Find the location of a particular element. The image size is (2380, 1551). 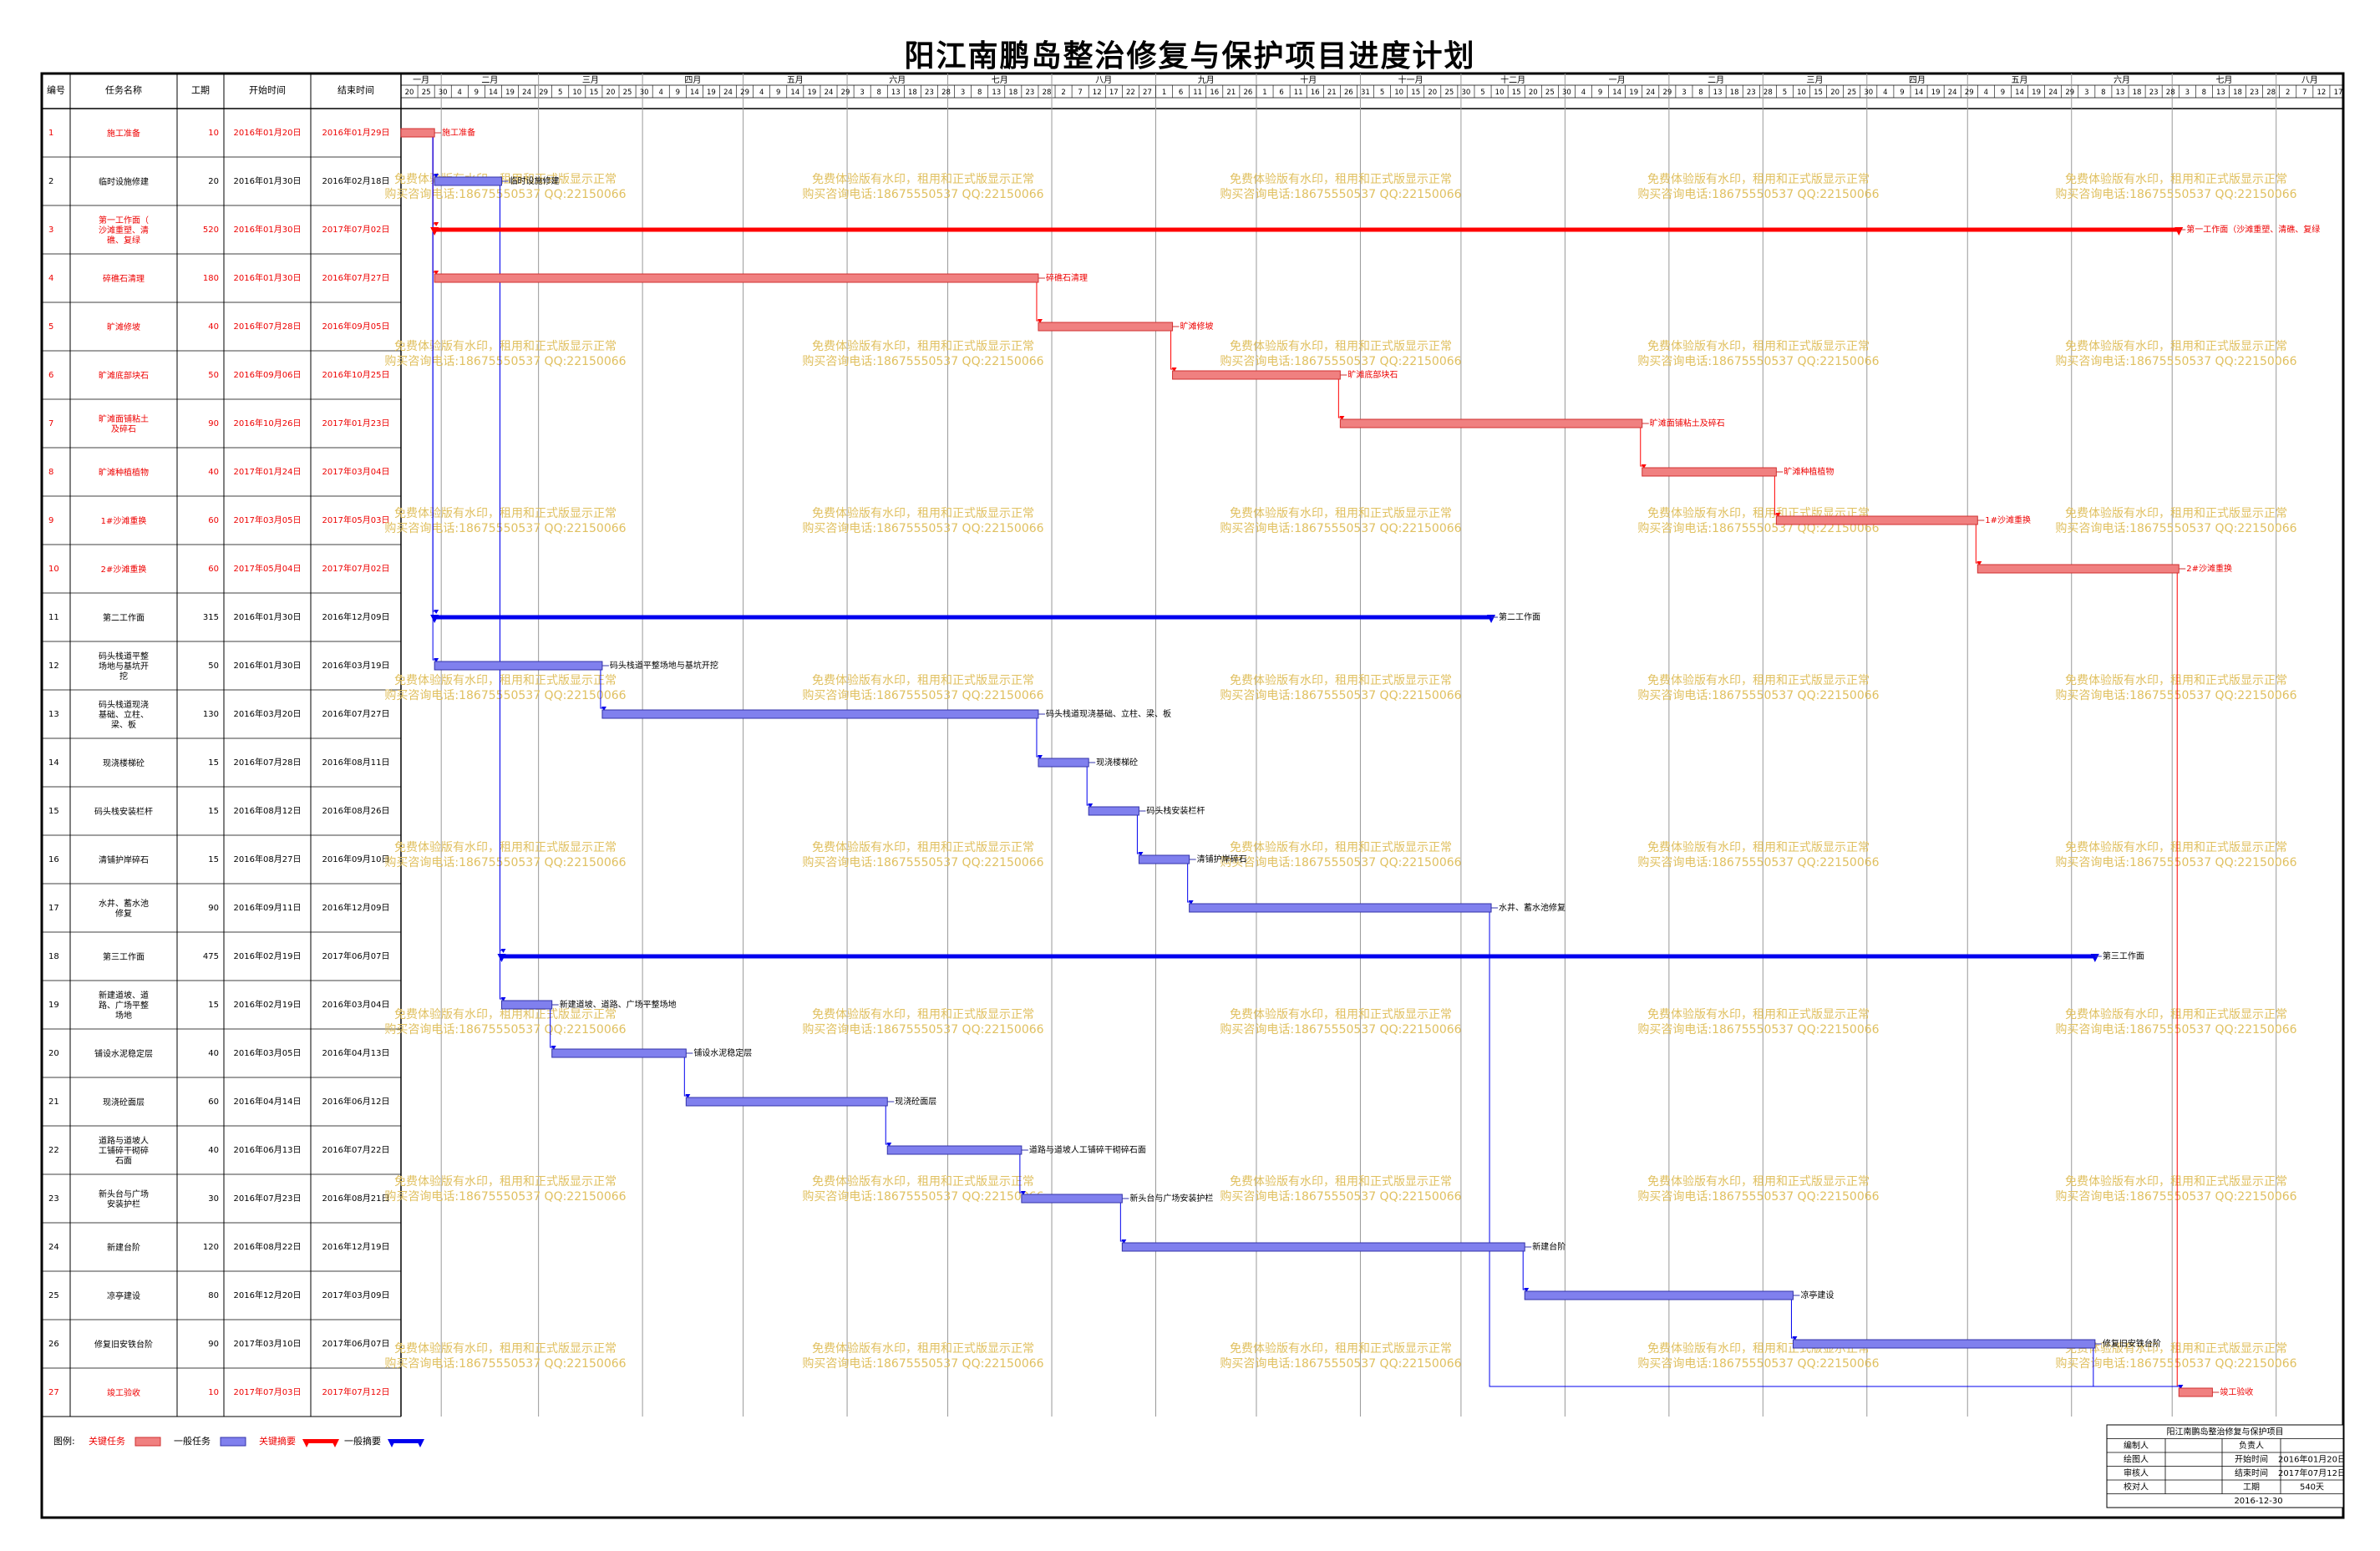

task-end: 2016年12月09日 is located at coordinates (356, 616).